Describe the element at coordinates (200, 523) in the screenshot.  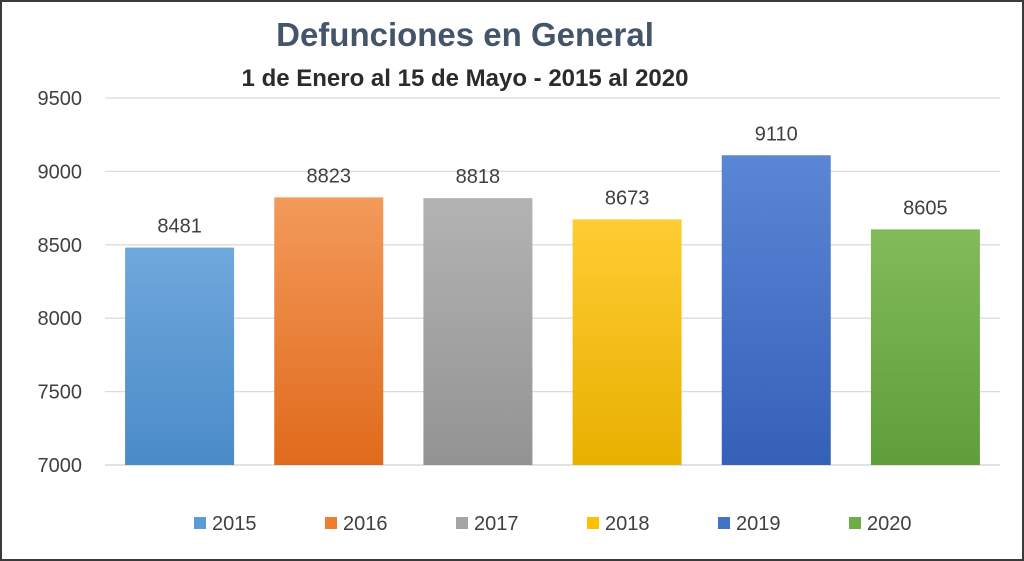
I see `legend-swatch-2015` at that location.